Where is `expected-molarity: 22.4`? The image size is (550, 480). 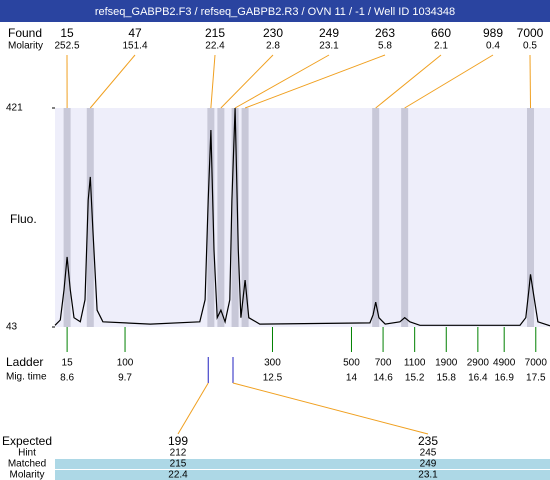
expected-molarity: 22.4 is located at coordinates (178, 475).